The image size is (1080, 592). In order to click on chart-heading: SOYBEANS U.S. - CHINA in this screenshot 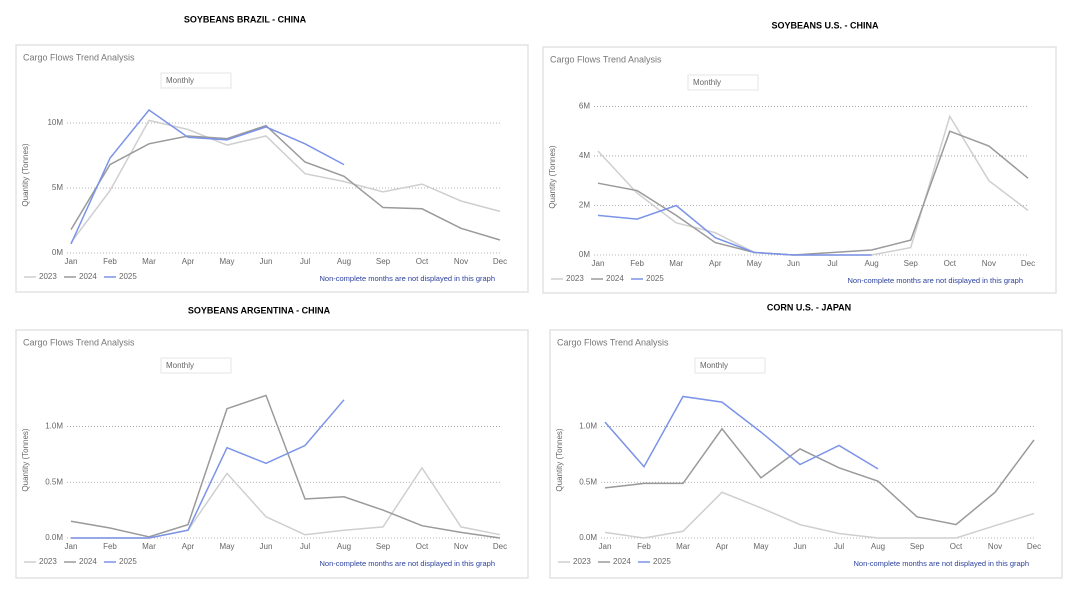, I will do `click(825, 25)`.